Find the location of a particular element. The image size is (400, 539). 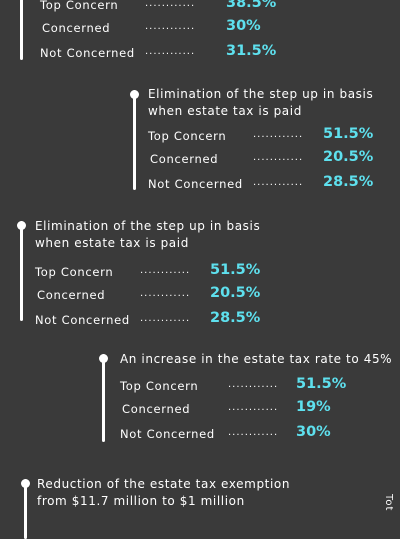

table-row: Concerned............ 19% is located at coordinates (238, 409).